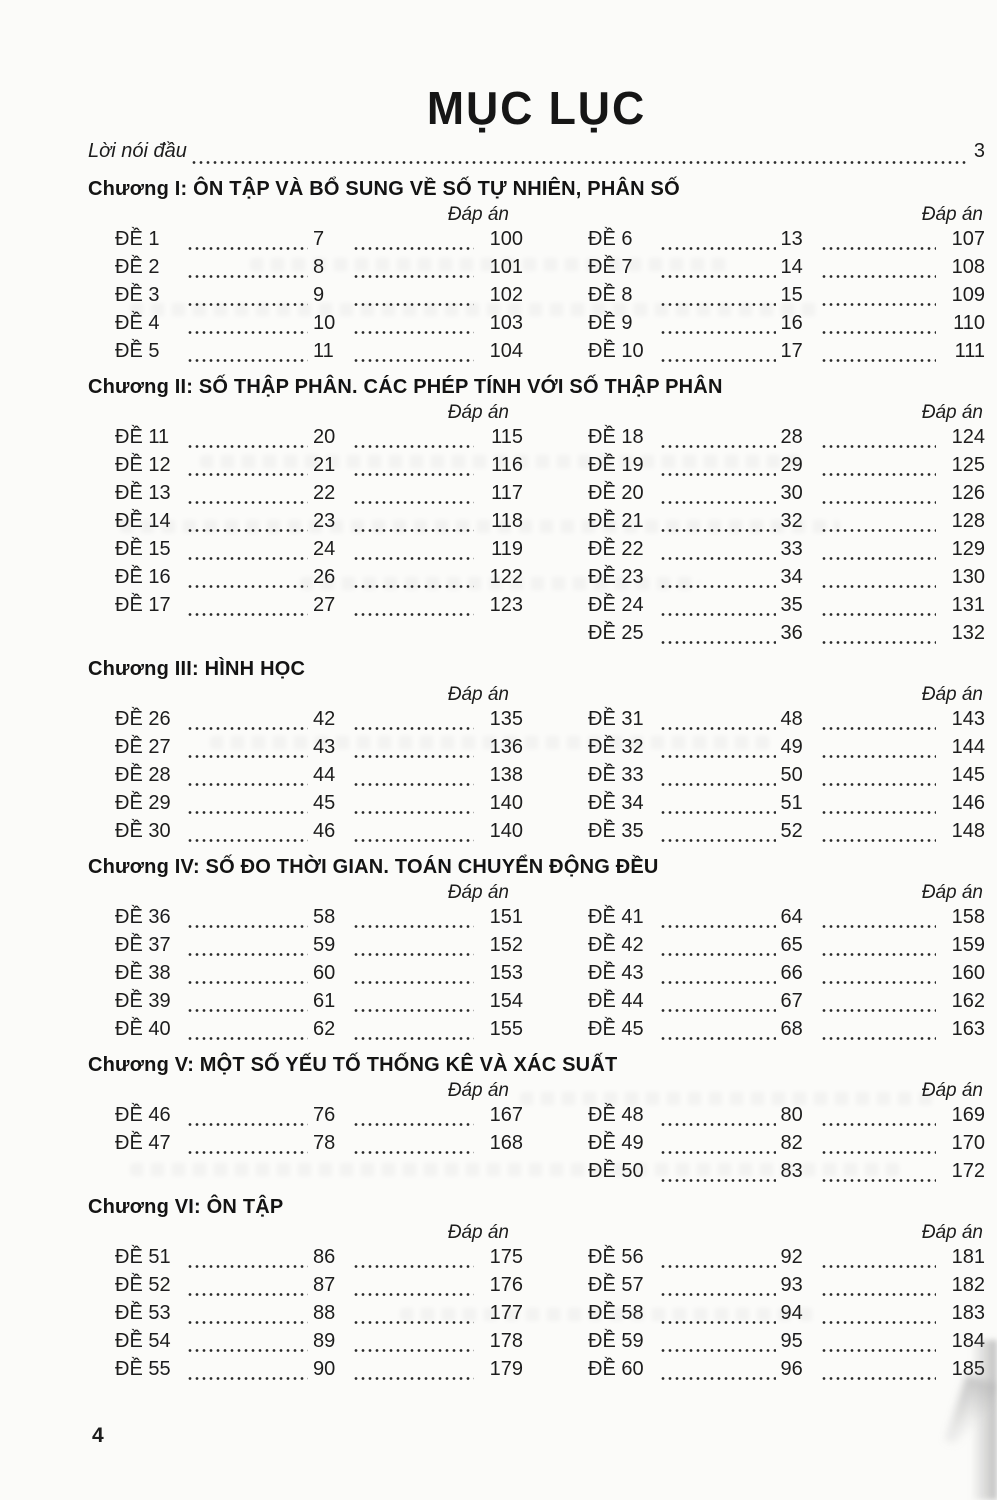 This screenshot has height=1500, width=997. What do you see at coordinates (324, 917) in the screenshot?
I see `toc-entry-page: 58` at bounding box center [324, 917].